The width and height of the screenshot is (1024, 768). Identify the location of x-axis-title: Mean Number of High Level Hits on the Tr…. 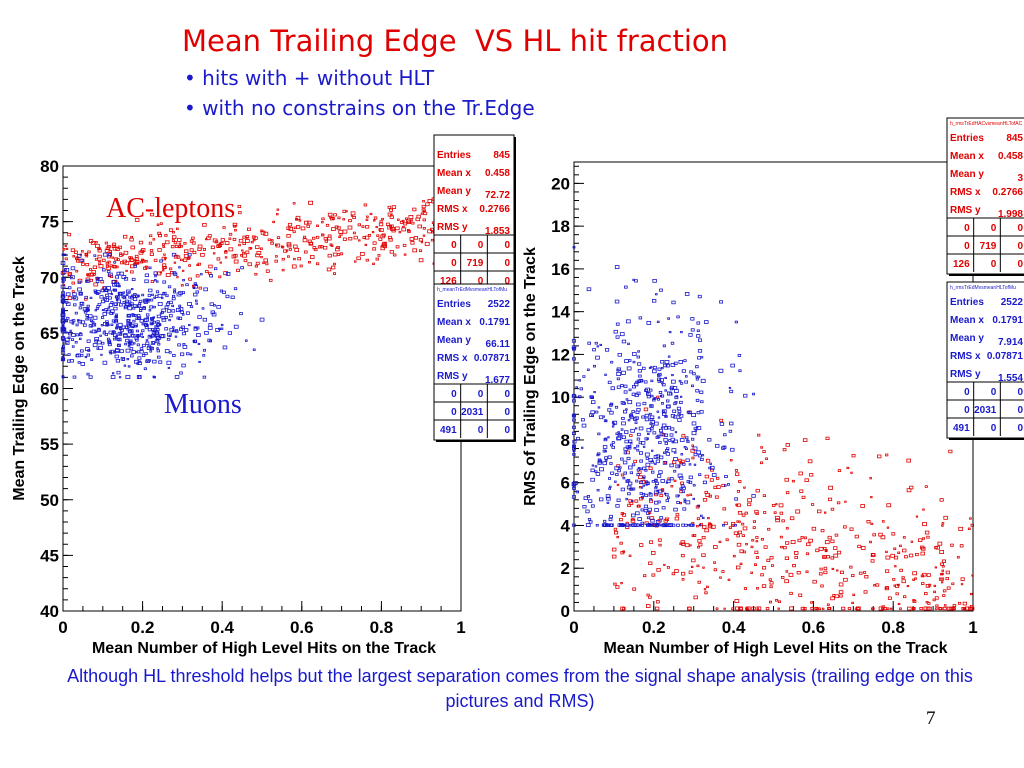
(775, 648).